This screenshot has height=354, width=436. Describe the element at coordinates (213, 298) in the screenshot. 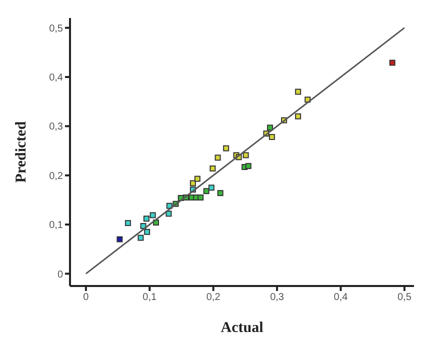

I see `x-tick-label: 0,2` at that location.